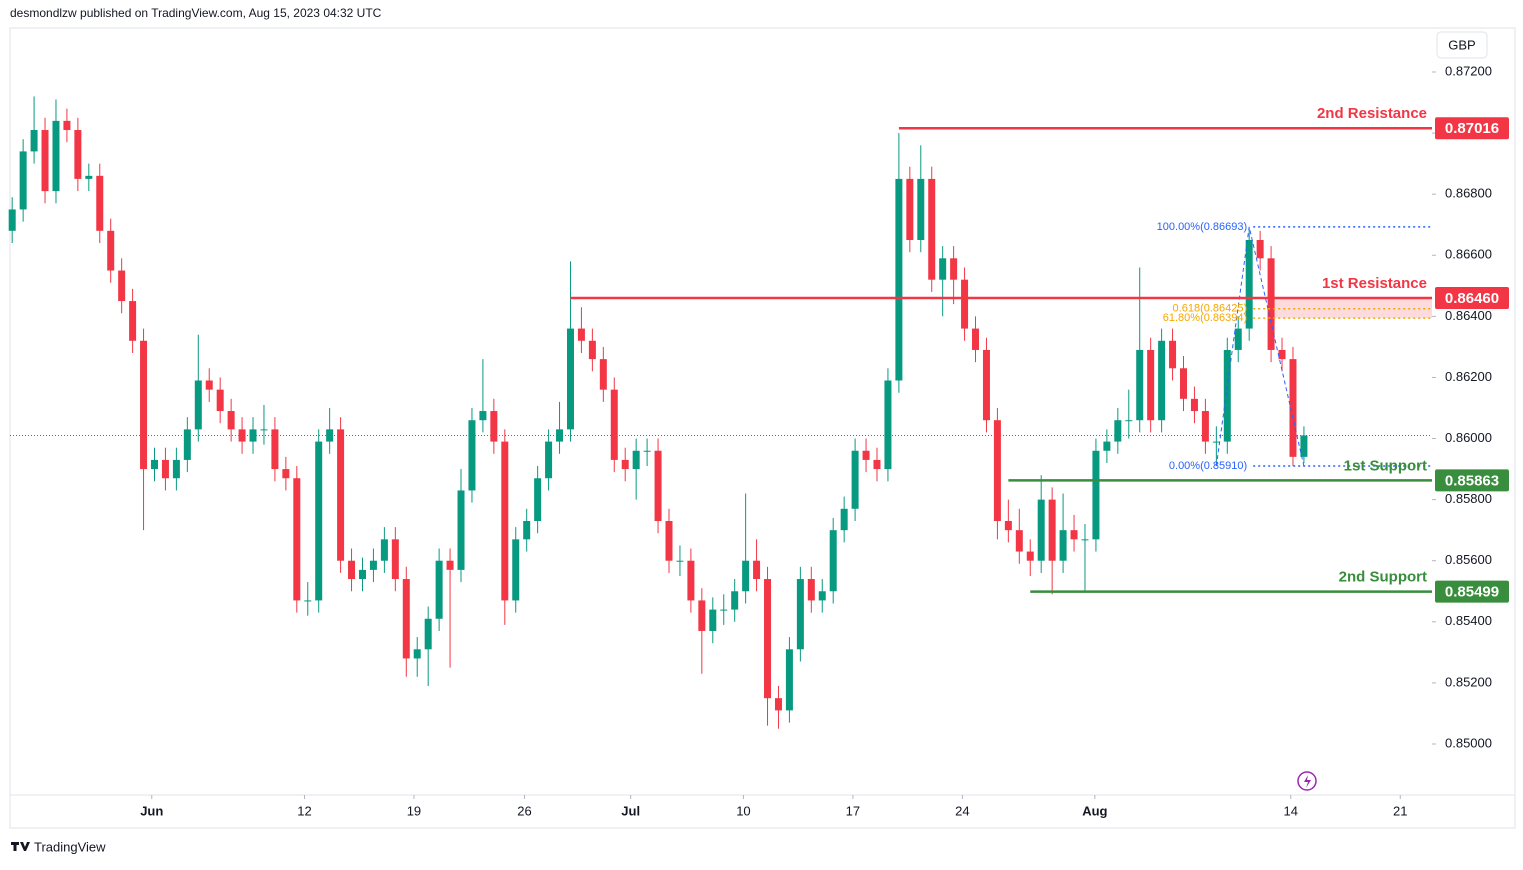 The width and height of the screenshot is (1523, 870). I want to click on icon-bolt, so click(1307, 781).